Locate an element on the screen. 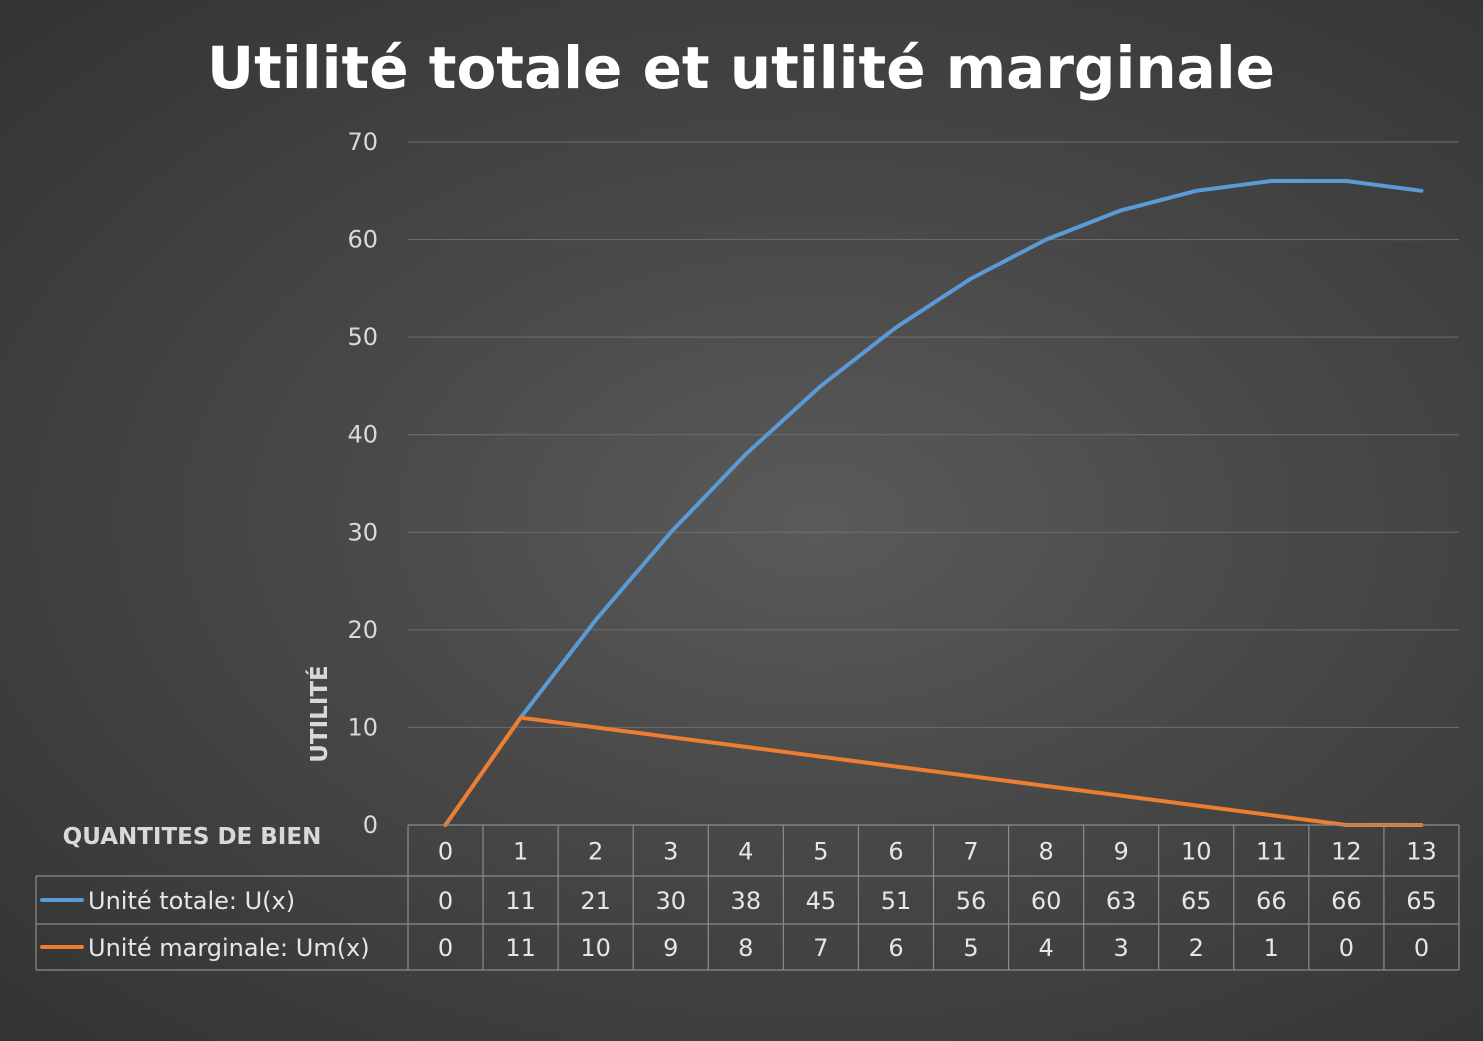  x-tick-label: 9 is located at coordinates (1121, 852).